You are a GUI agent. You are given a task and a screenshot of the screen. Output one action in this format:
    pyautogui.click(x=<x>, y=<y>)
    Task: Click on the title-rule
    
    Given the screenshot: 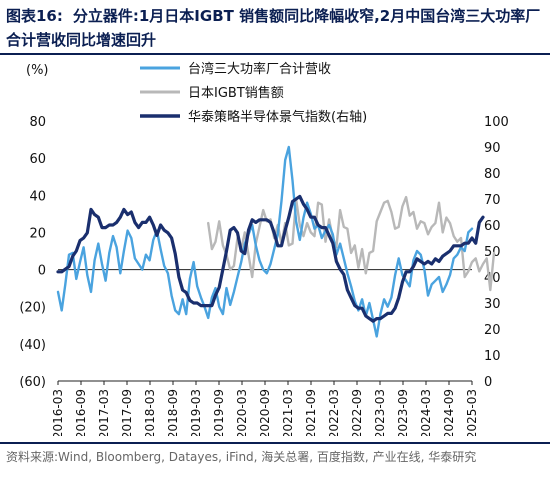 What is the action you would take?
    pyautogui.click(x=275, y=54)
    